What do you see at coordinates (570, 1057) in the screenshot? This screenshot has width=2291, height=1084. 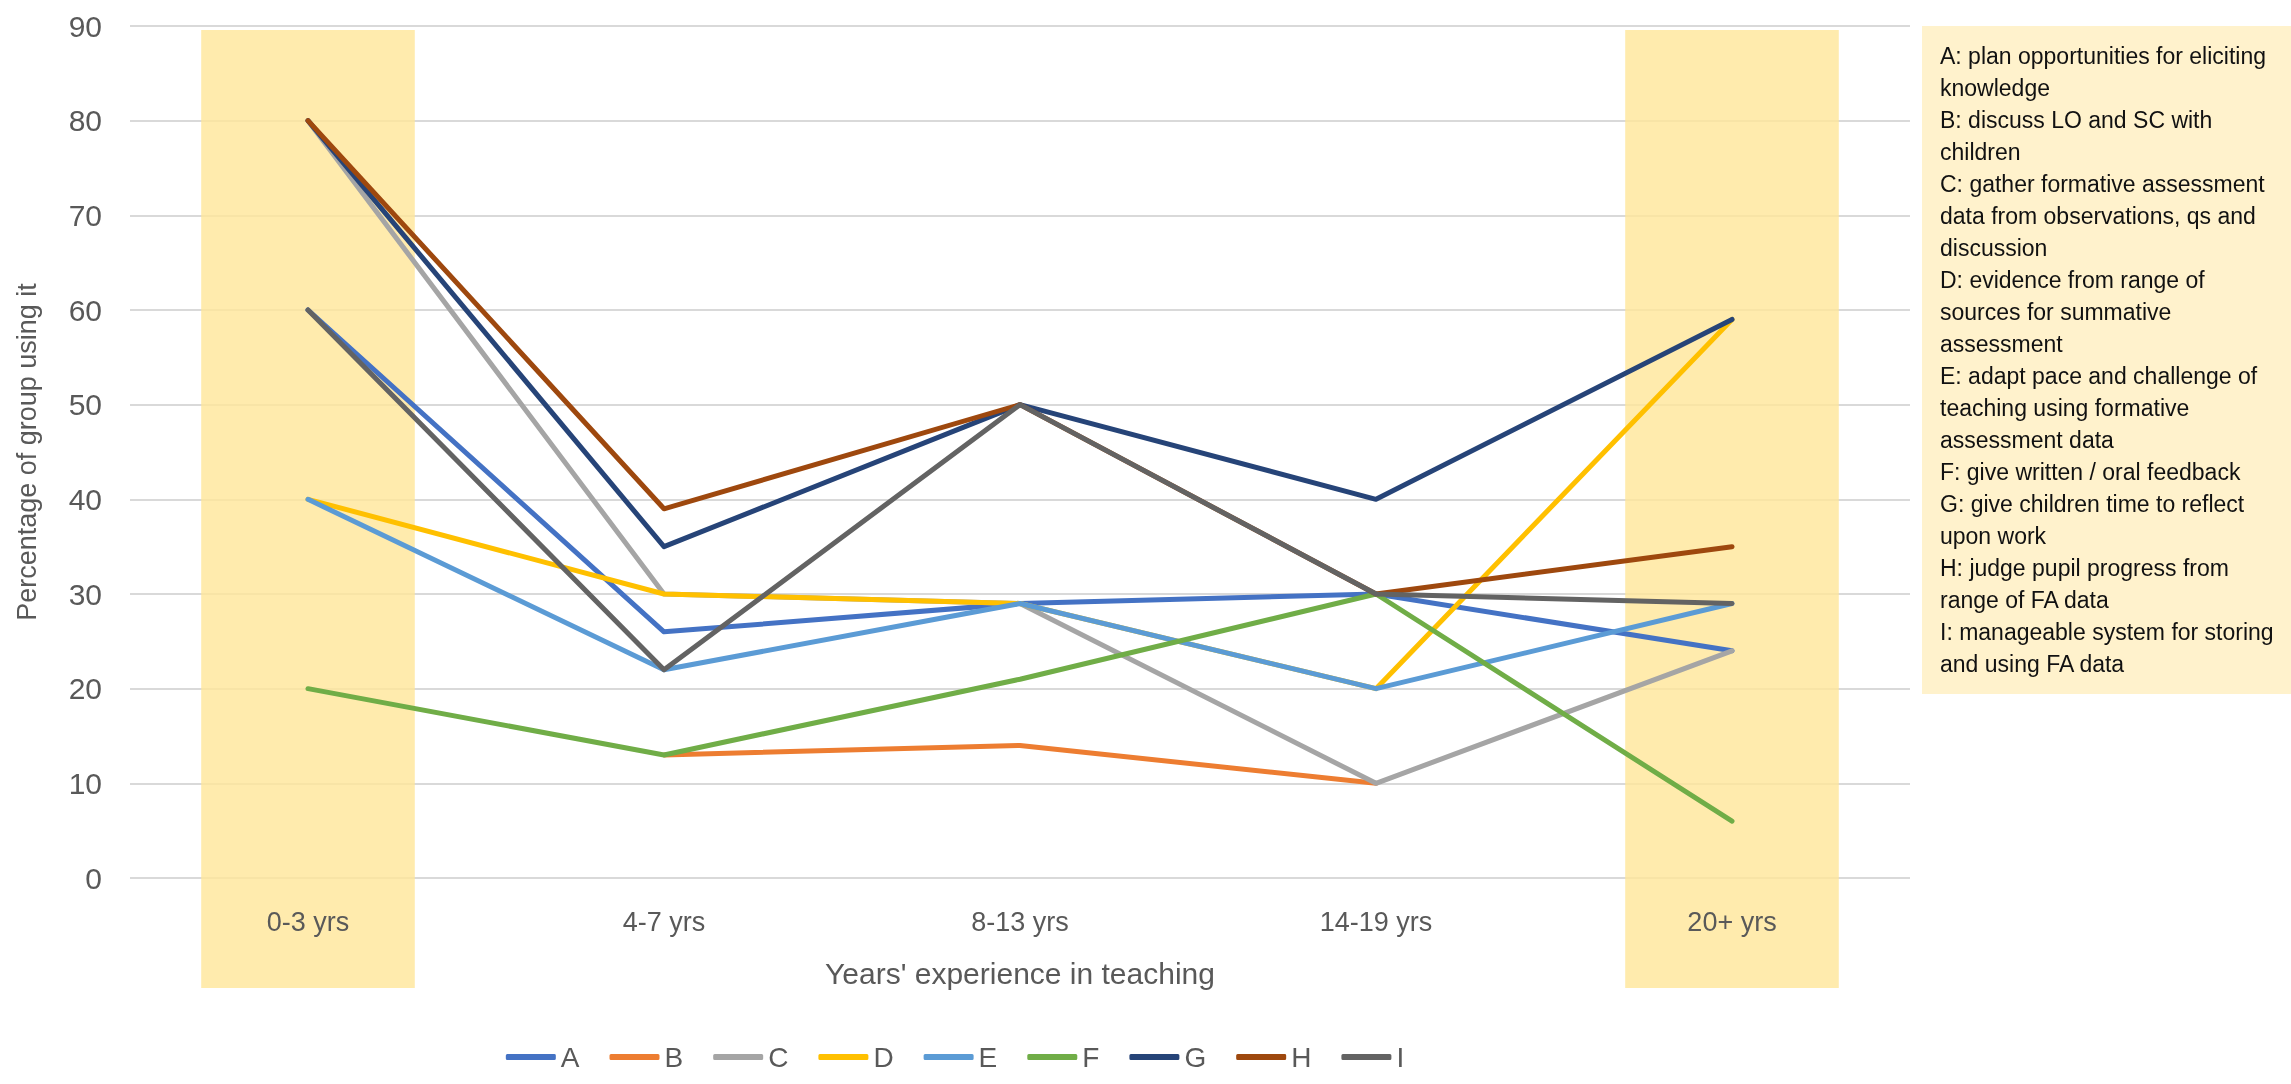 I see `legend-label: A` at bounding box center [570, 1057].